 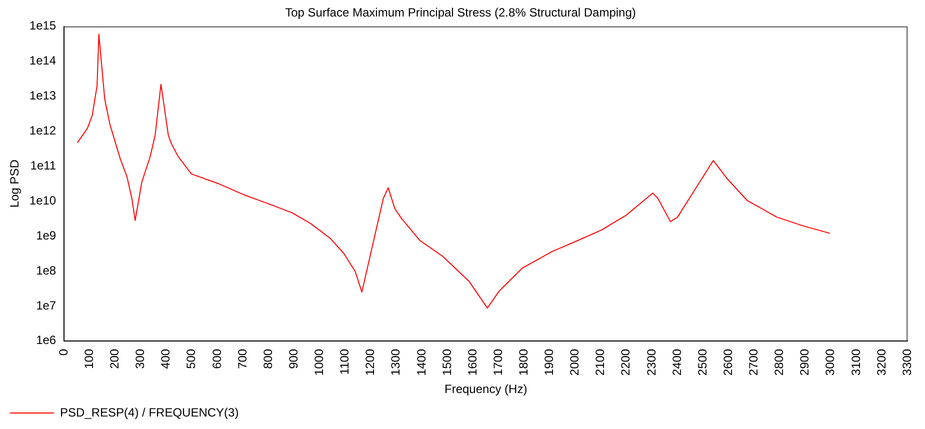 I want to click on x-tick-label: 1700, so click(x=497, y=362).